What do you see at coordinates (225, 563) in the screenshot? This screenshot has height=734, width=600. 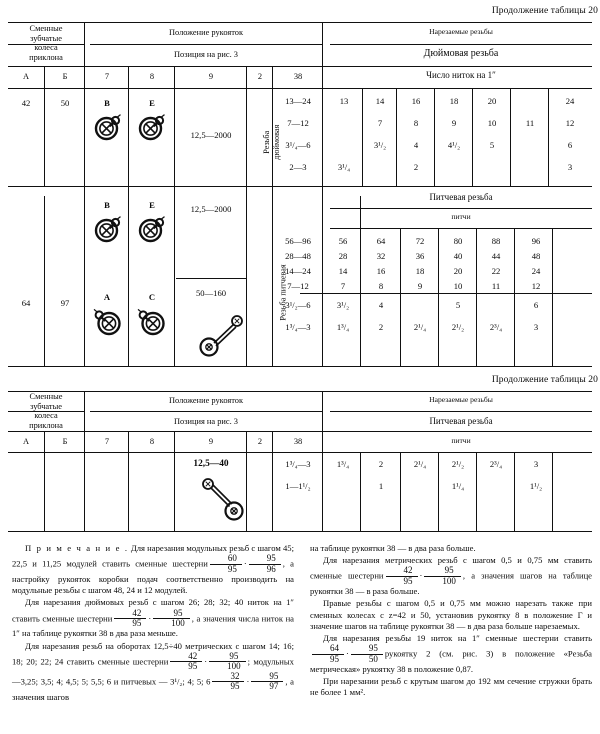 I see `note-1-frac-1: 60 95` at bounding box center [225, 563].